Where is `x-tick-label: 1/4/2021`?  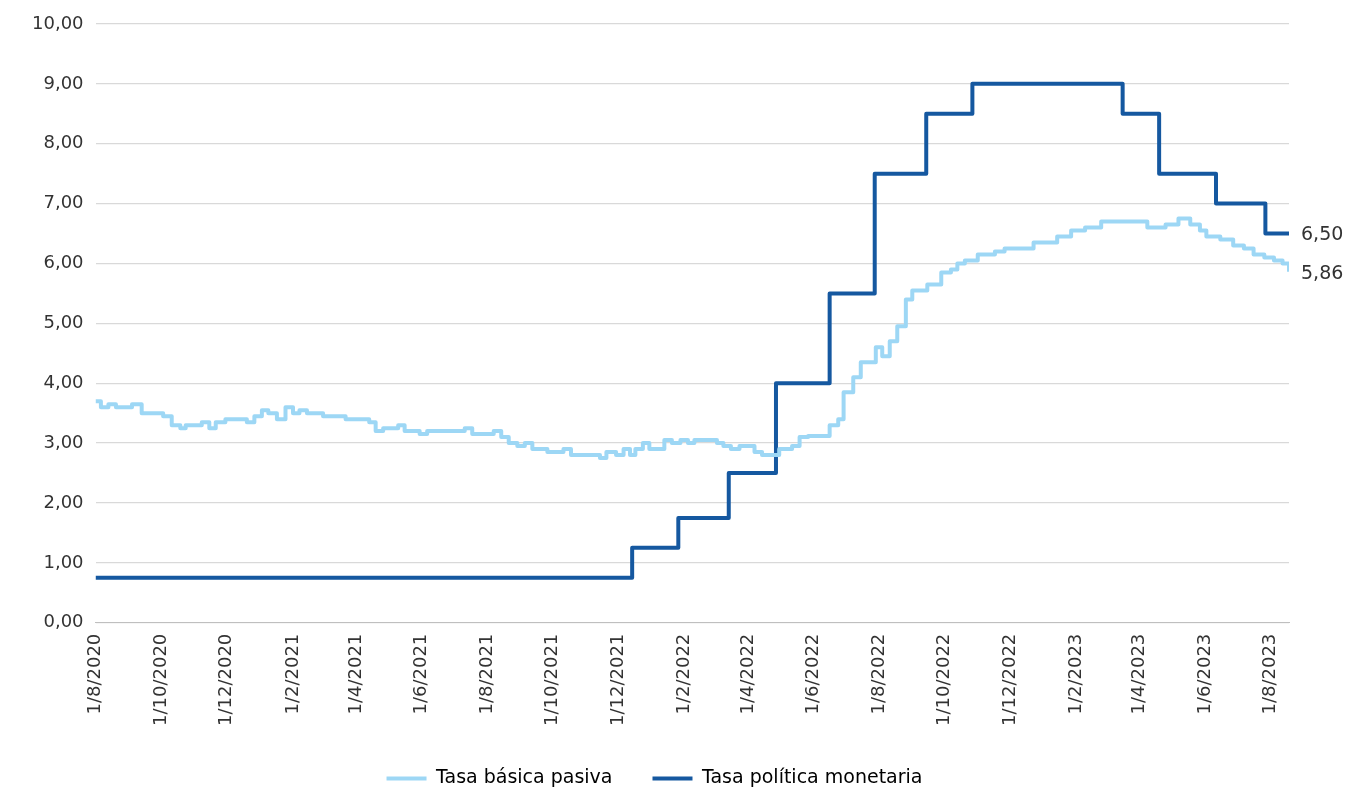 x-tick-label: 1/4/2021 is located at coordinates (355, 674).